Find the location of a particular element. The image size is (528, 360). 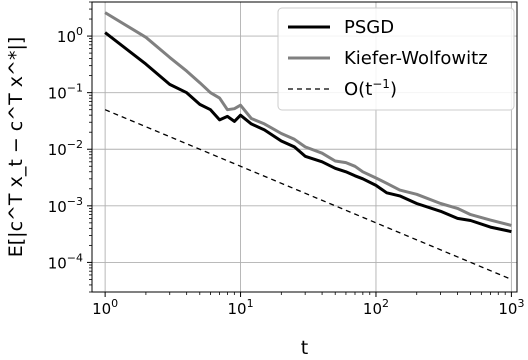

y-axis-ticks: 10⁻⁴ 10⁻³ 10⁻² 10⁻¹ 10⁰ is located at coordinates (70, 147).